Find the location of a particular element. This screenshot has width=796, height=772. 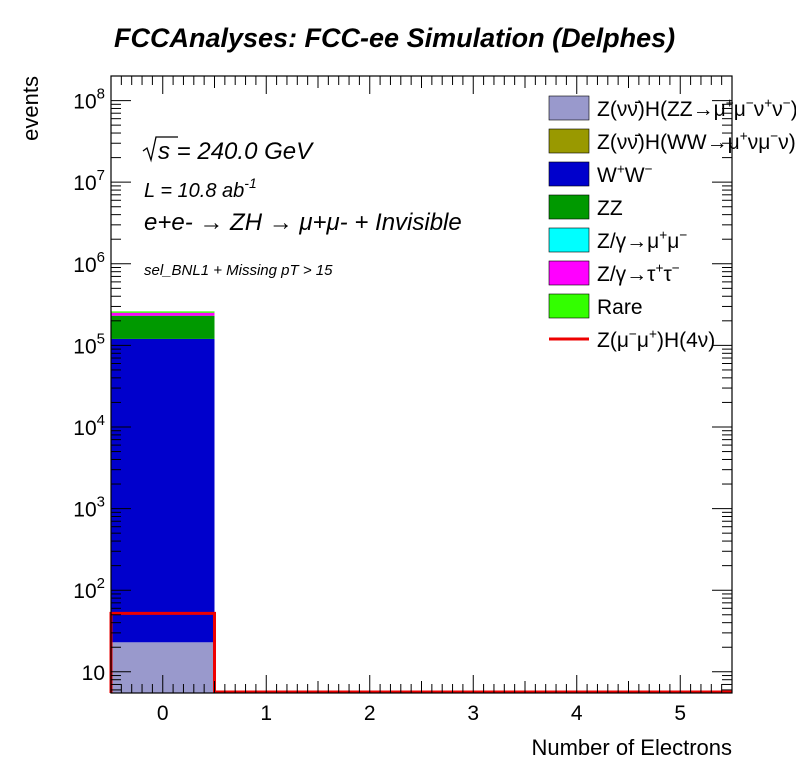

annotation-process: e+e- → ZH → μ+μ- + Invisible is located at coordinates (303, 222).